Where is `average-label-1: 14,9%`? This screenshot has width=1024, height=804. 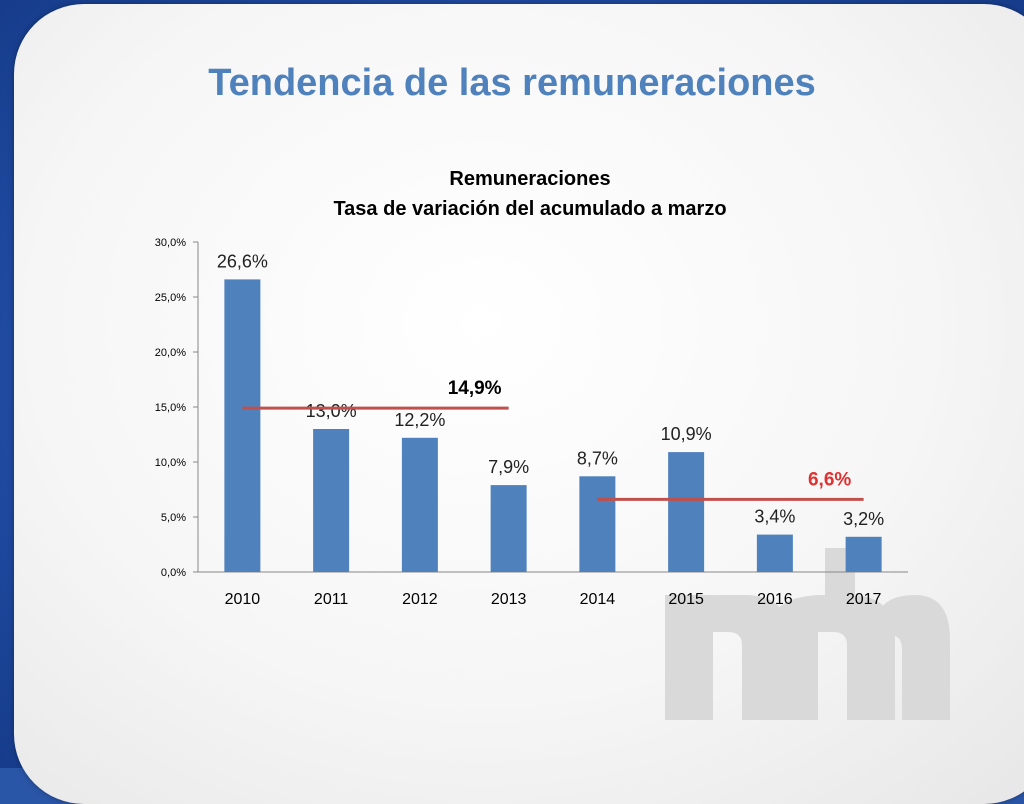 average-label-1: 14,9% is located at coordinates (475, 388).